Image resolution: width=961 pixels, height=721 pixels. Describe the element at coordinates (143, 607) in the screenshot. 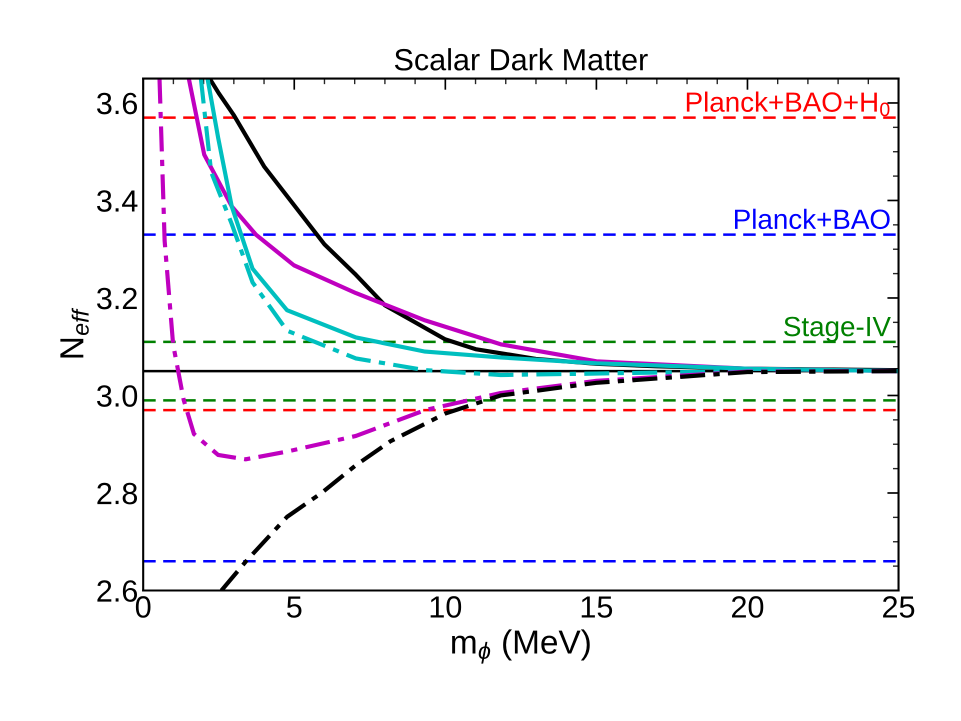

I see `x-tick-label: 0` at that location.